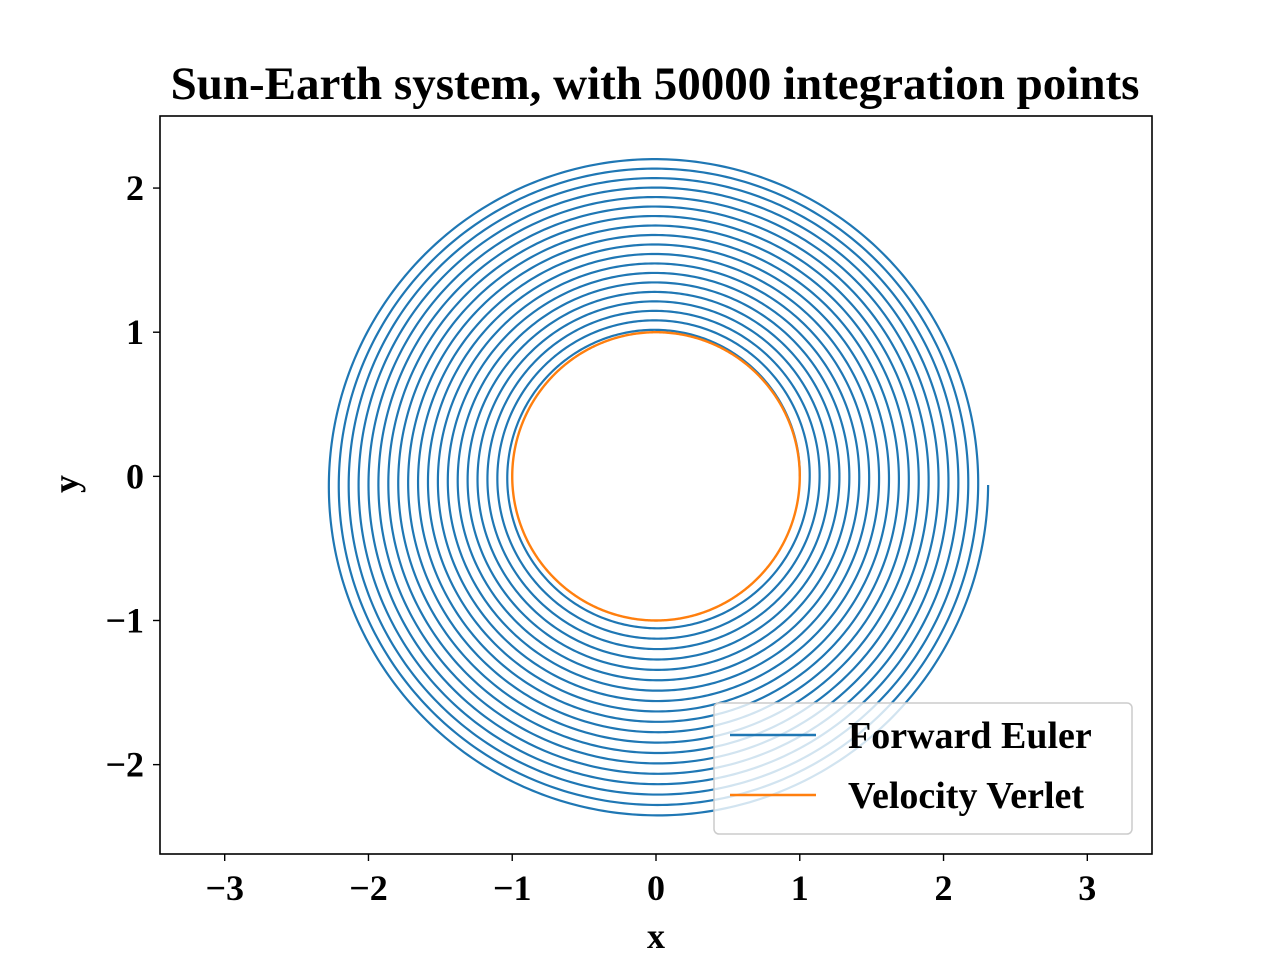 The height and width of the screenshot is (960, 1280). What do you see at coordinates (224, 888) in the screenshot?
I see `x-tick-label: −3` at bounding box center [224, 888].